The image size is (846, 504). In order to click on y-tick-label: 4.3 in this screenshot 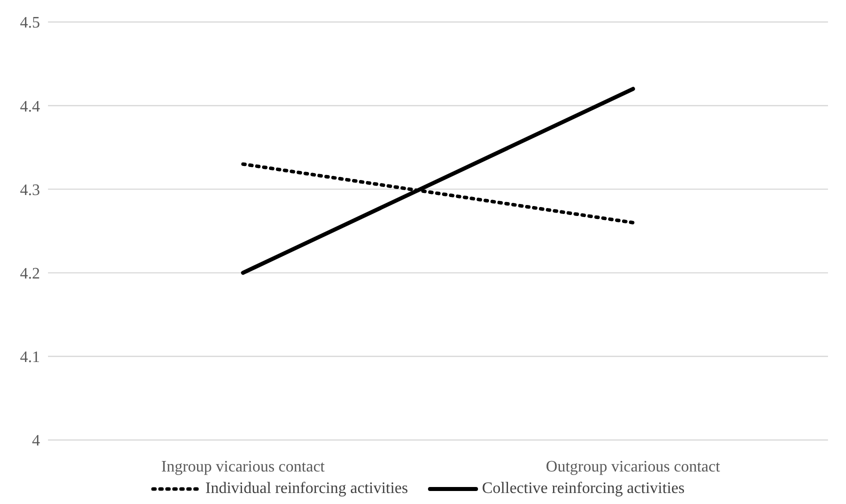, I will do `click(30, 190)`.